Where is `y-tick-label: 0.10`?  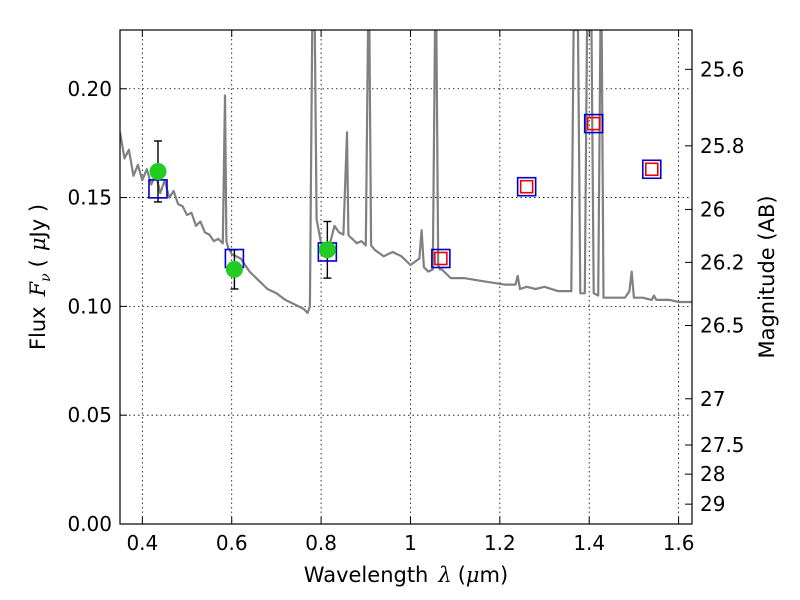
y-tick-label: 0.10 is located at coordinates (89, 306).